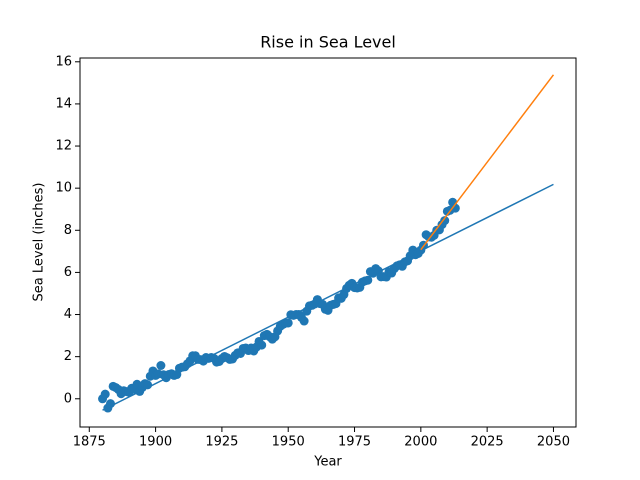  I want to click on y-tick-label: 0, so click(68, 398).